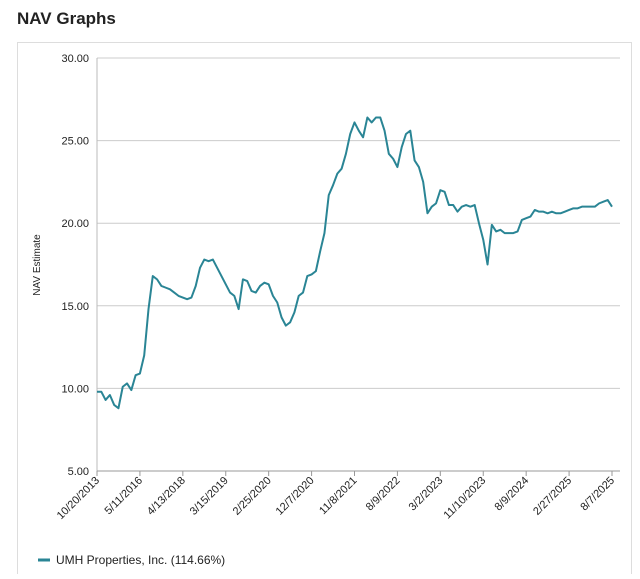 This screenshot has height=579, width=640. What do you see at coordinates (78, 498) in the screenshot?
I see `x-tick-label: 10/20/2013` at bounding box center [78, 498].